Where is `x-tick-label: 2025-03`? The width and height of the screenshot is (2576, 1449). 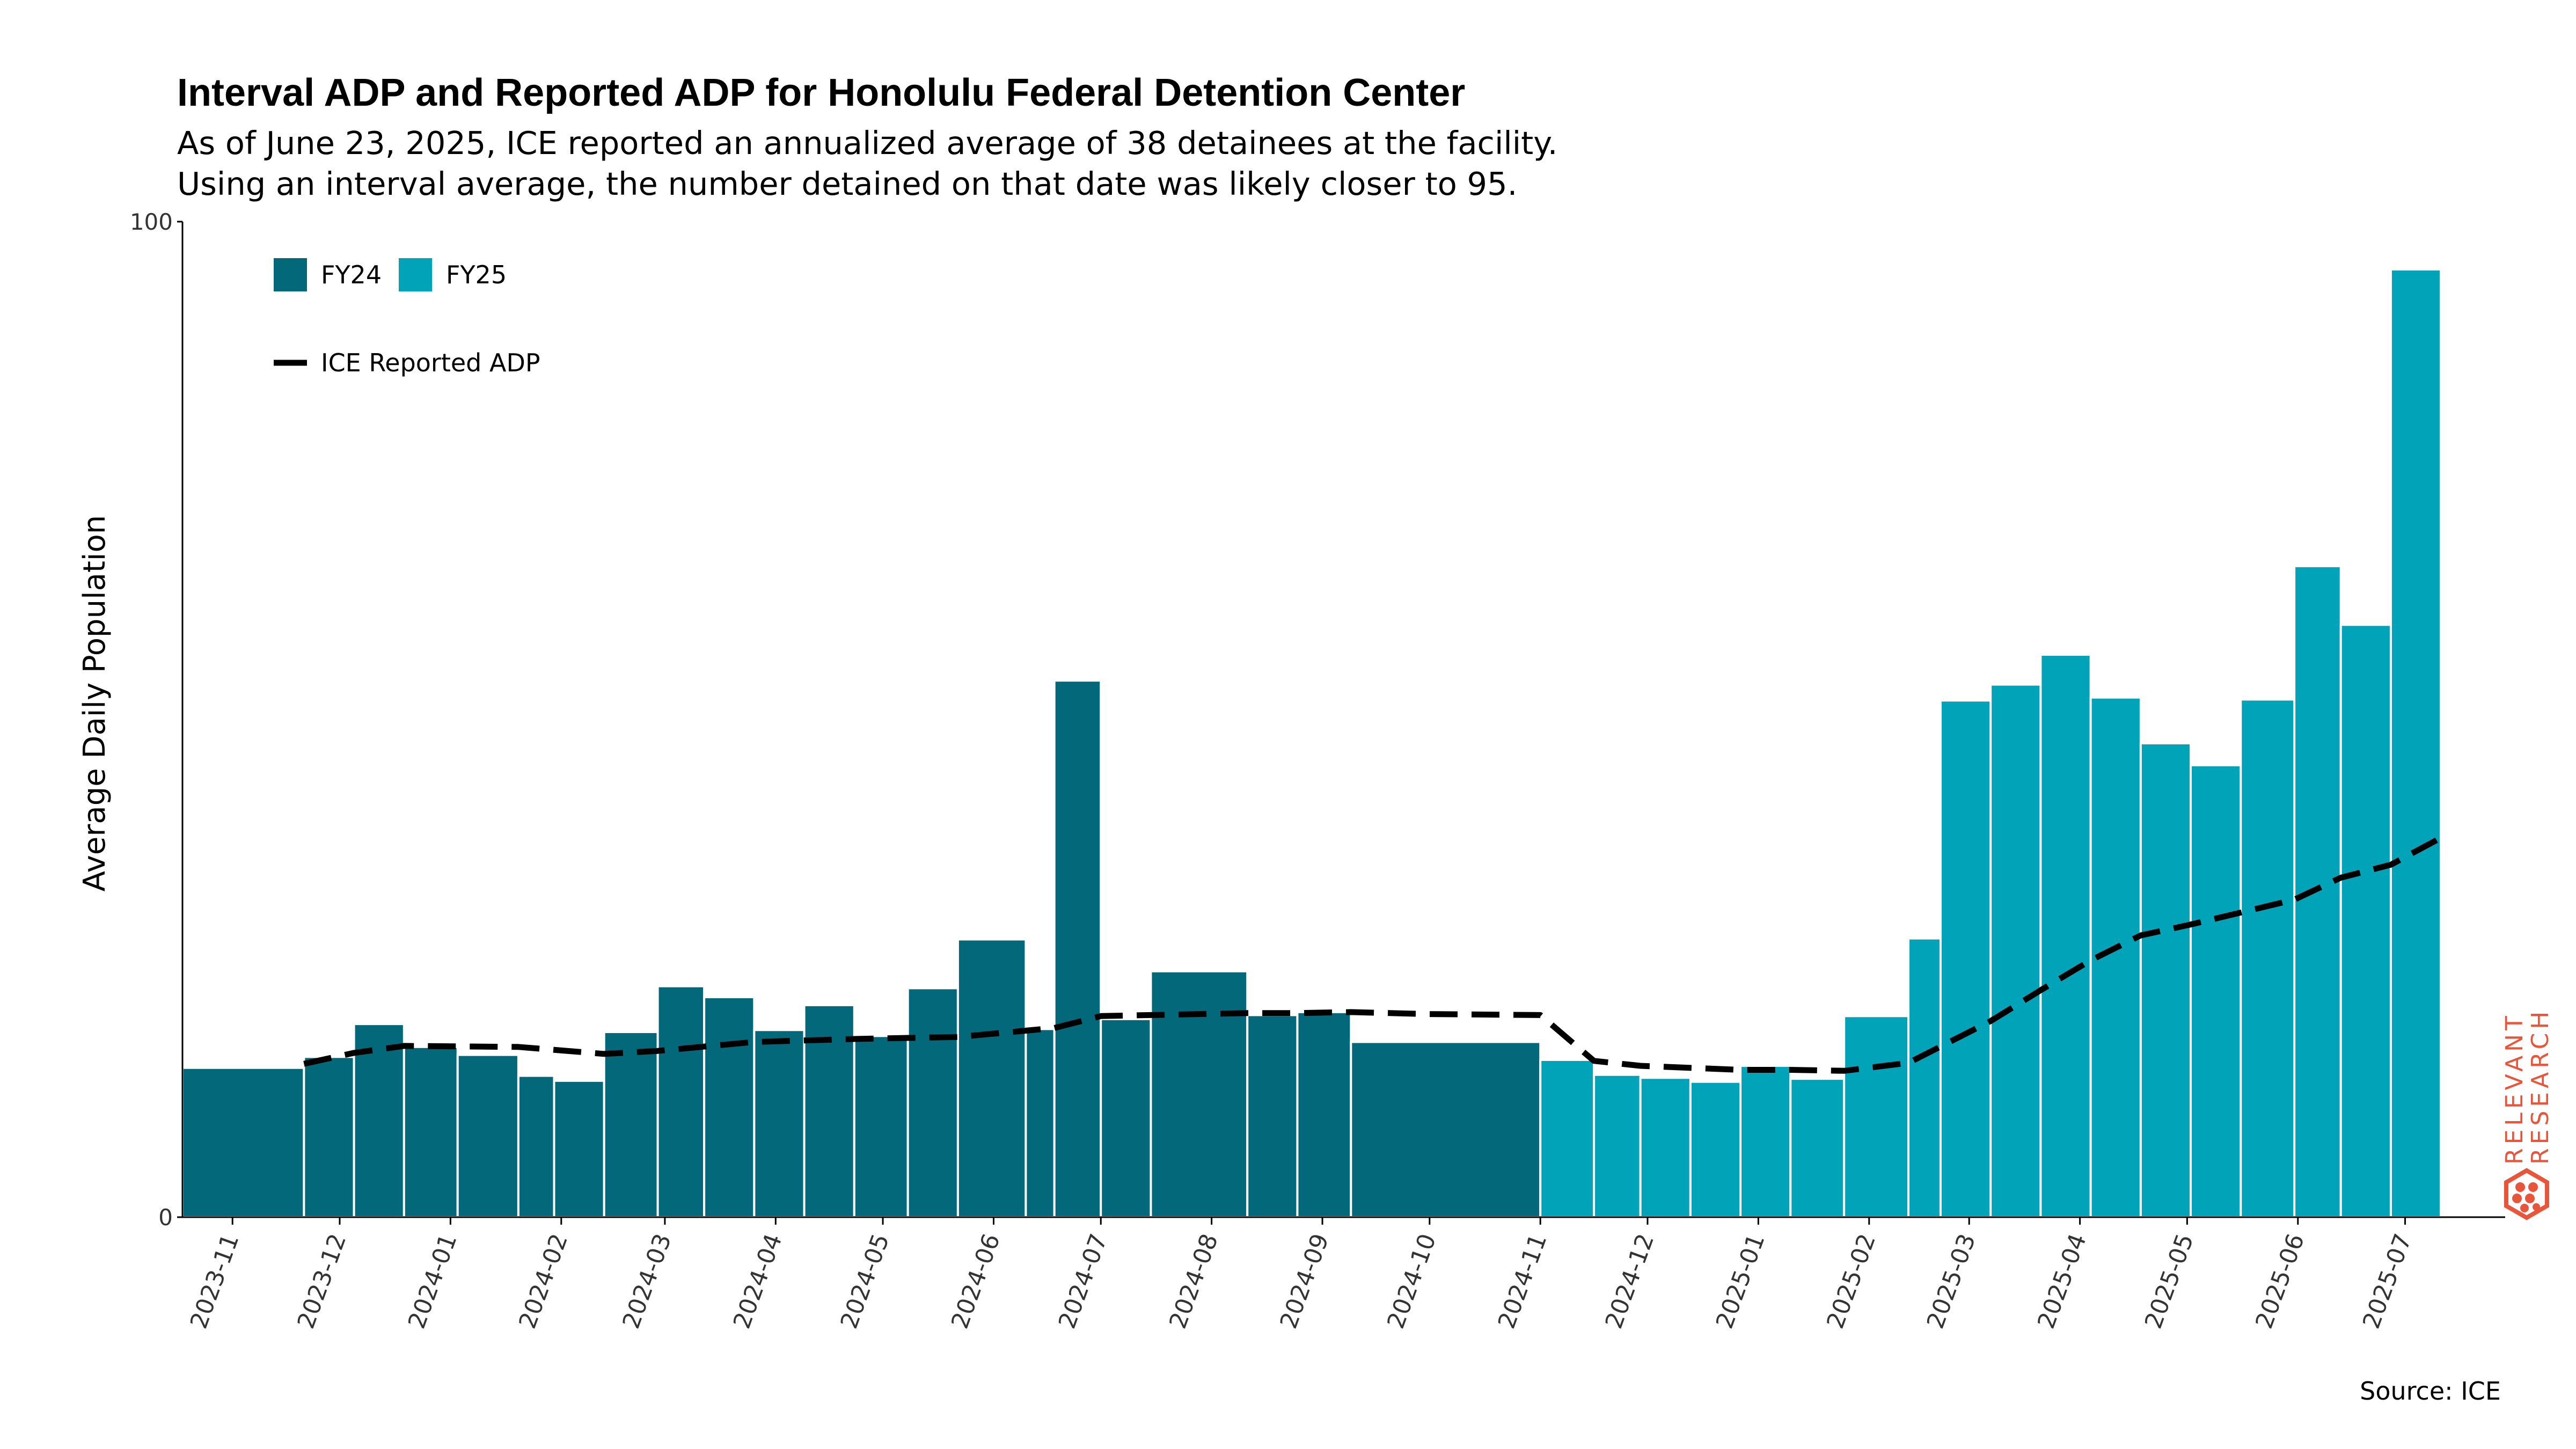 x-tick-label: 2025-03 is located at coordinates (1951, 1281).